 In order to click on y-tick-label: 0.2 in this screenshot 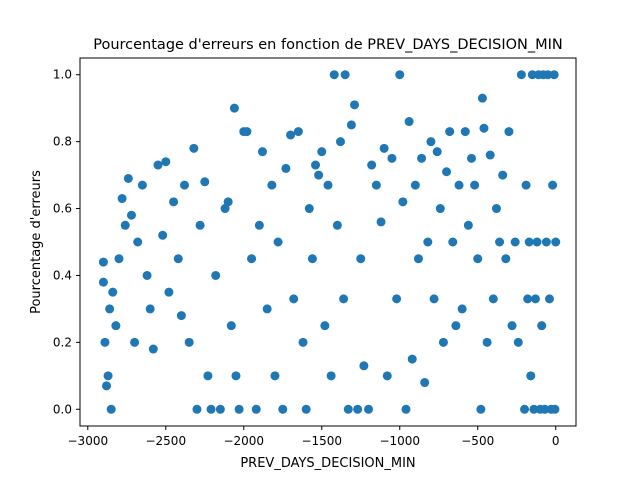, I will do `click(62, 342)`.